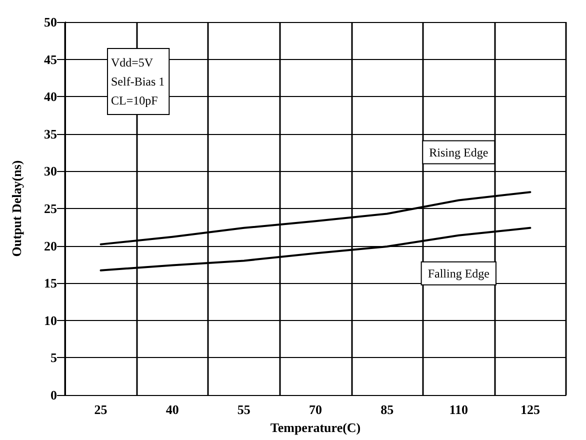 The height and width of the screenshot is (440, 586). What do you see at coordinates (458, 152) in the screenshot?
I see `text: Rising Edge` at bounding box center [458, 152].